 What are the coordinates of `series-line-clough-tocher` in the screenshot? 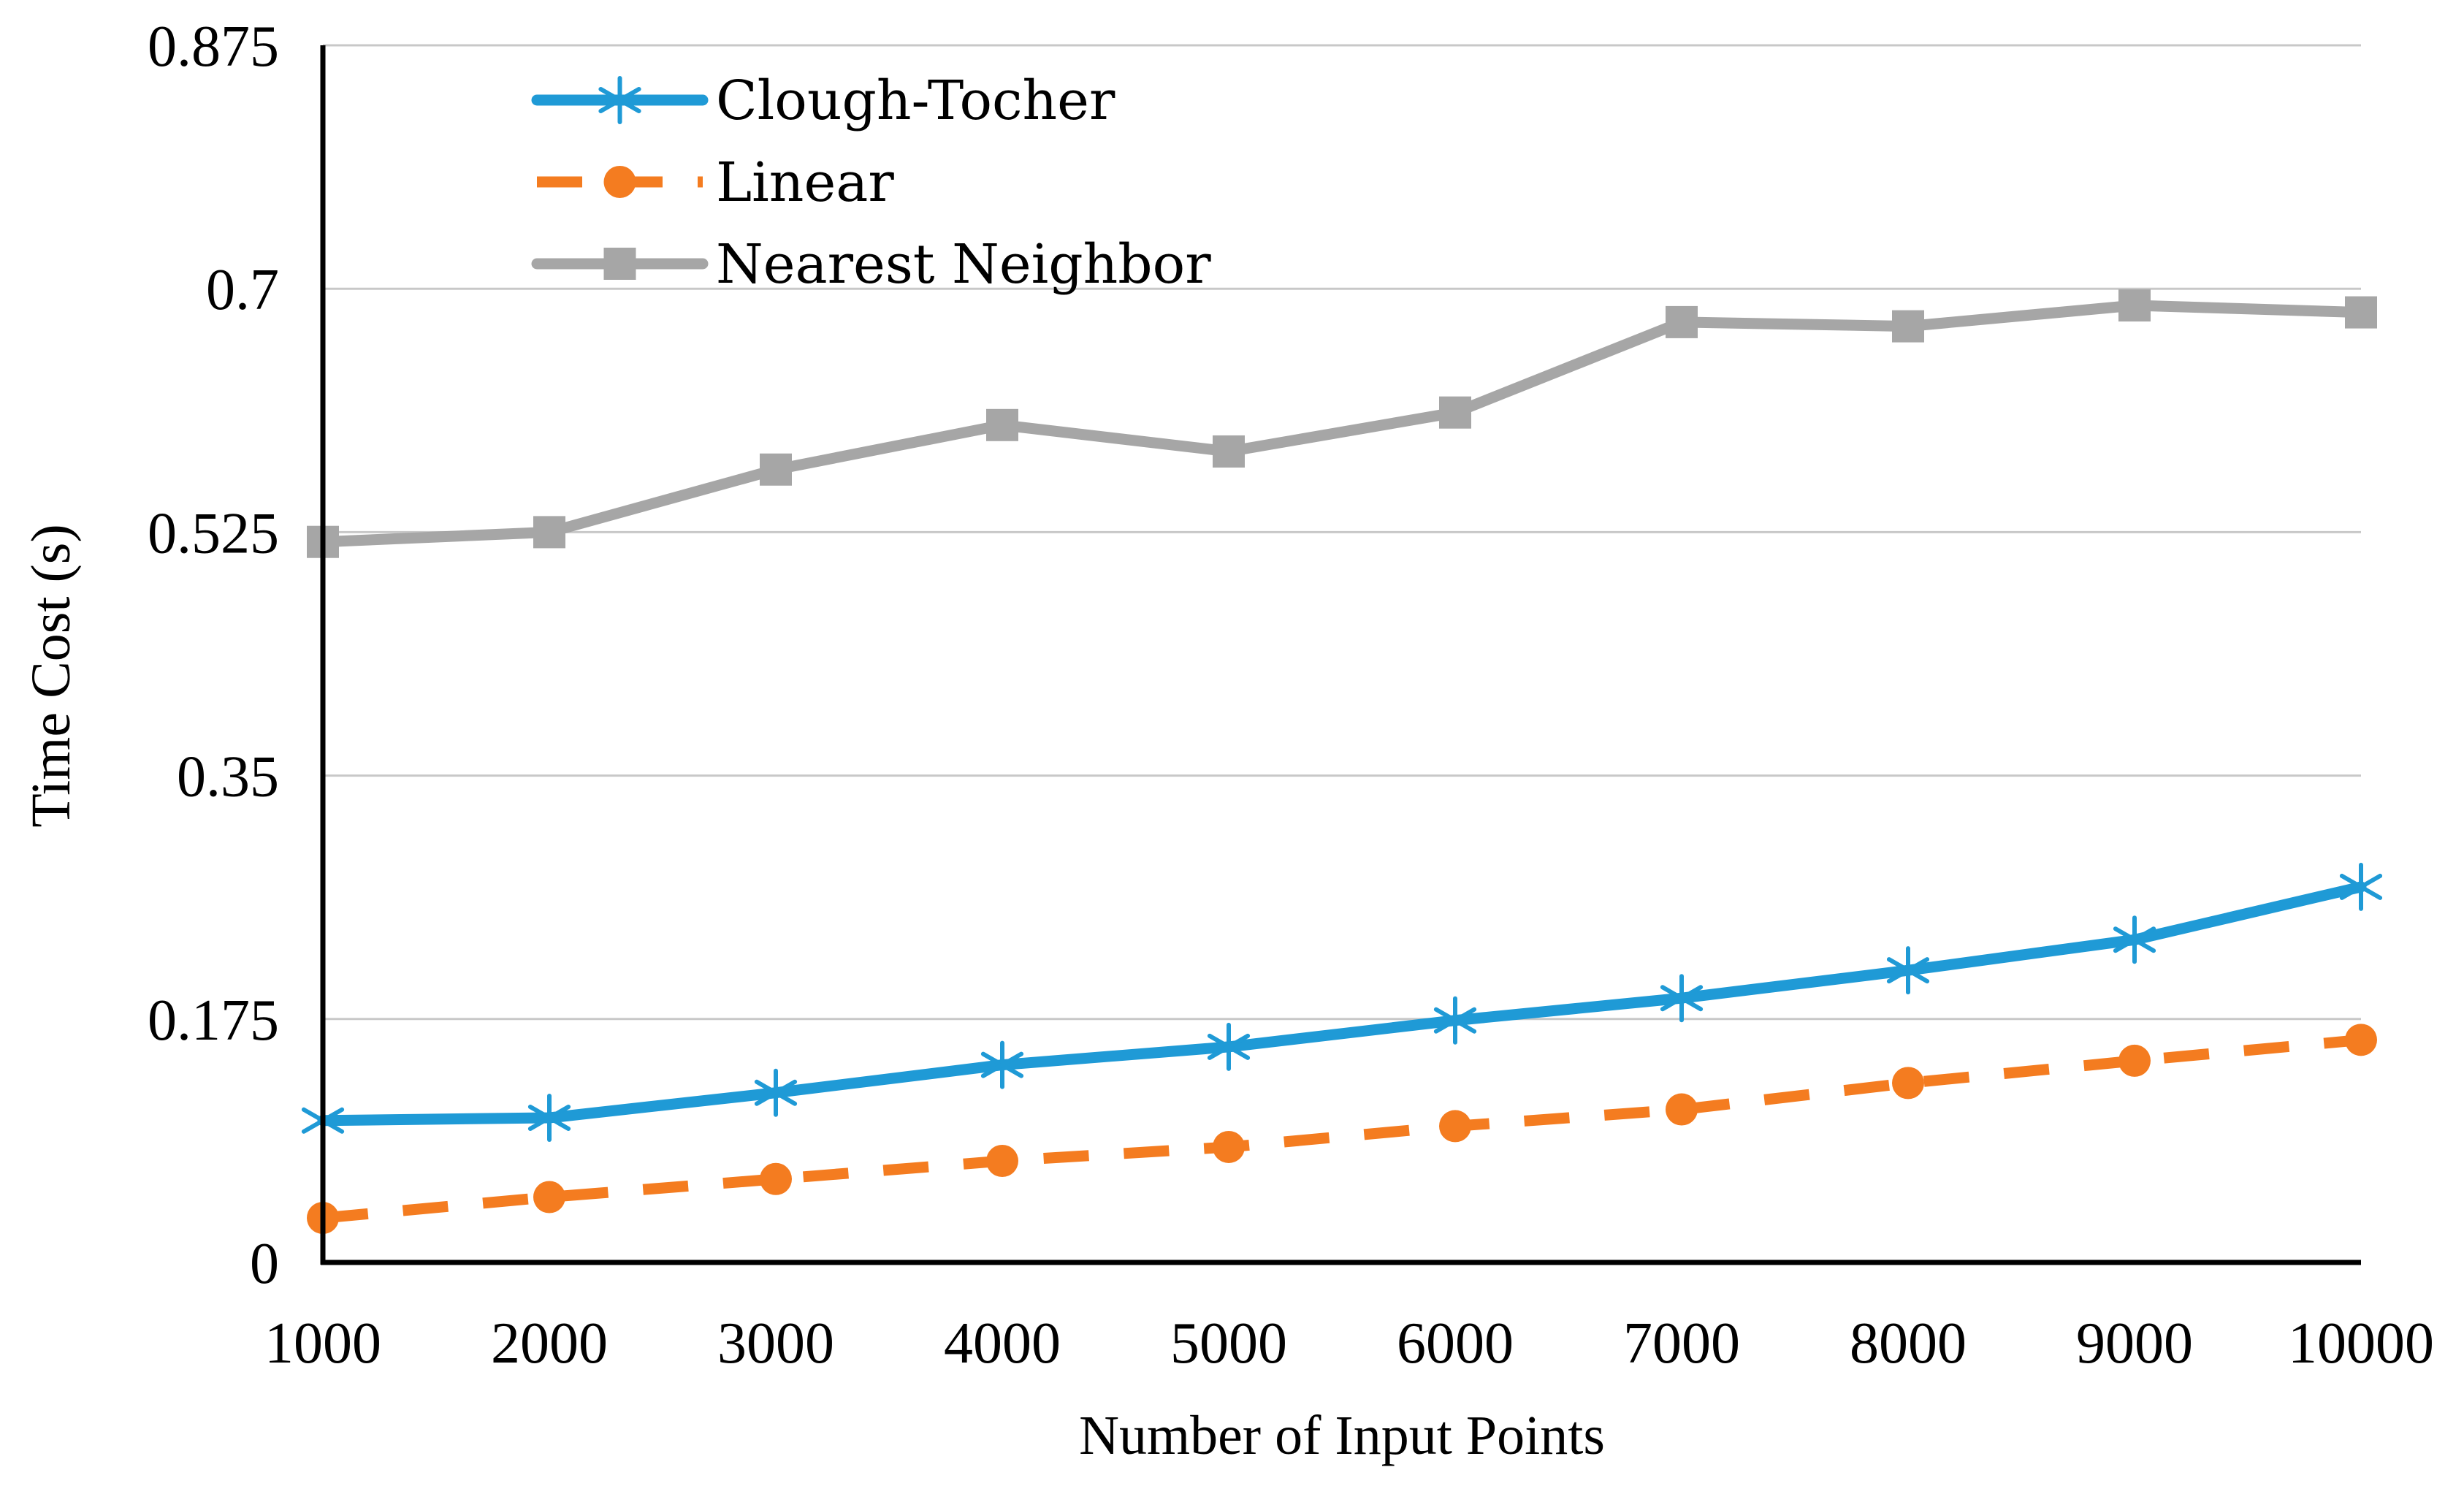 It's located at (1342, 1004).